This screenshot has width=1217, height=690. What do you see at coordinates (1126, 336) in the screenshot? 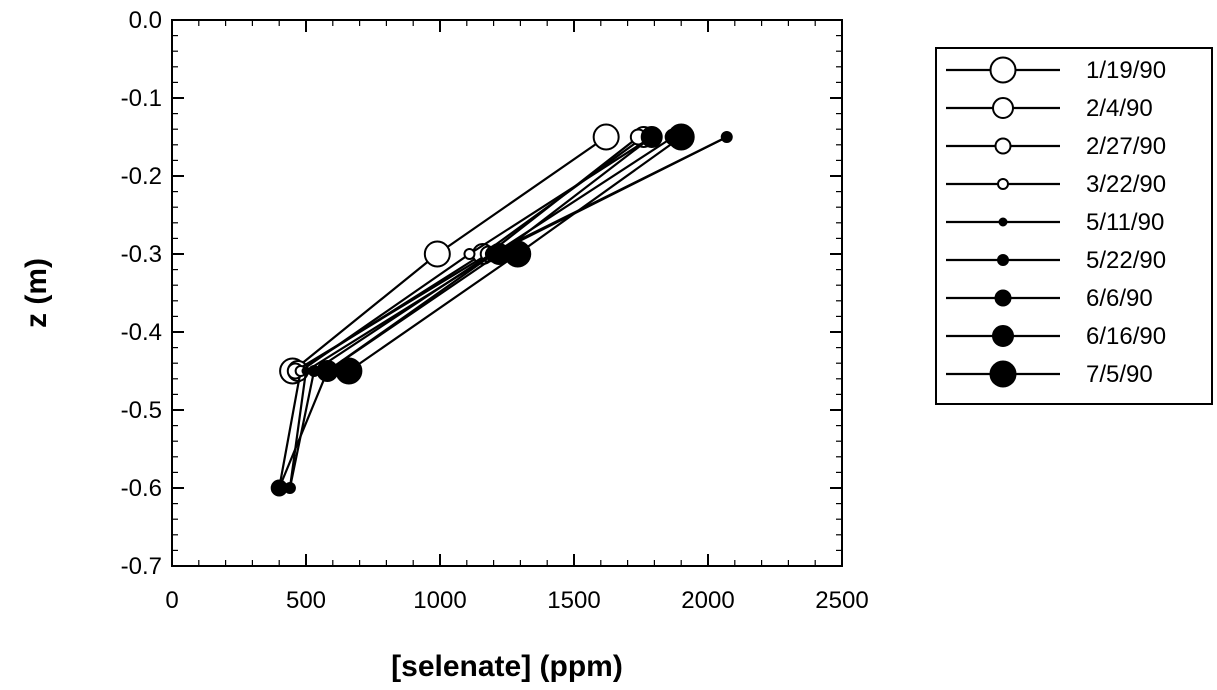
I see `legend-label: 6/16/90` at bounding box center [1126, 336].